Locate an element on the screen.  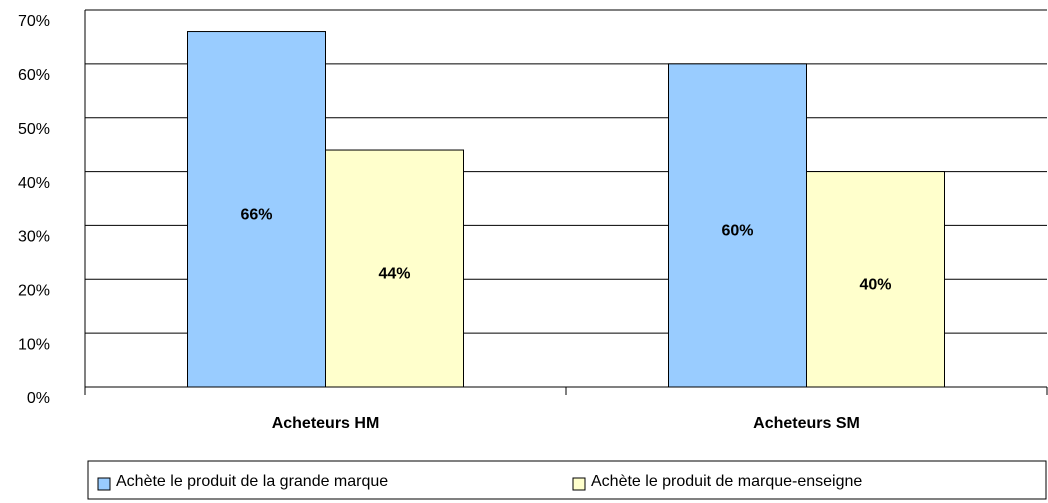
y-tick-label: 40% is located at coordinates (34, 183).